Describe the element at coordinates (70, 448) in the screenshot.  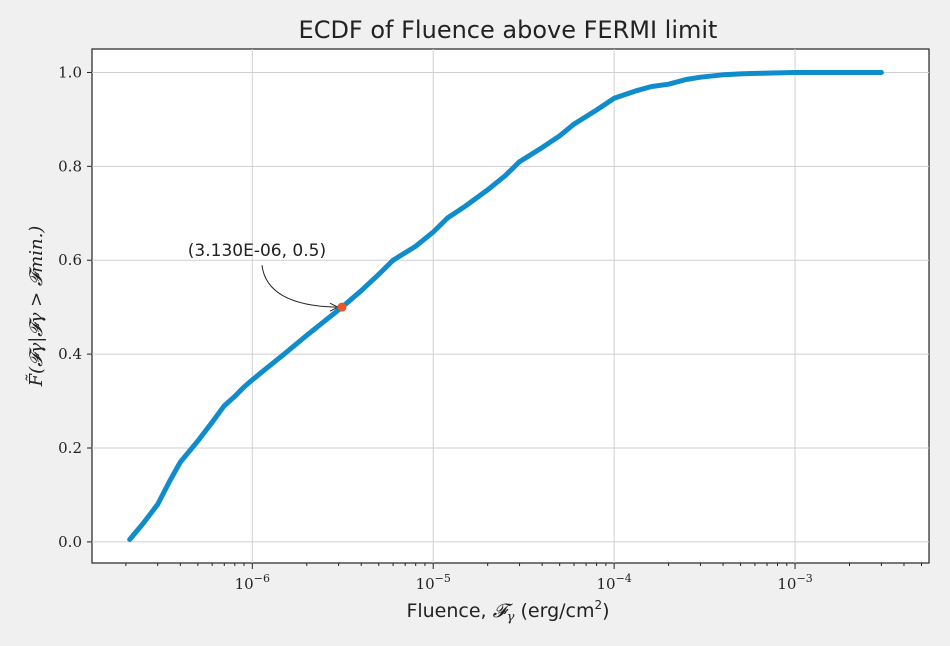
I see `y-tick-label: 0.2` at that location.